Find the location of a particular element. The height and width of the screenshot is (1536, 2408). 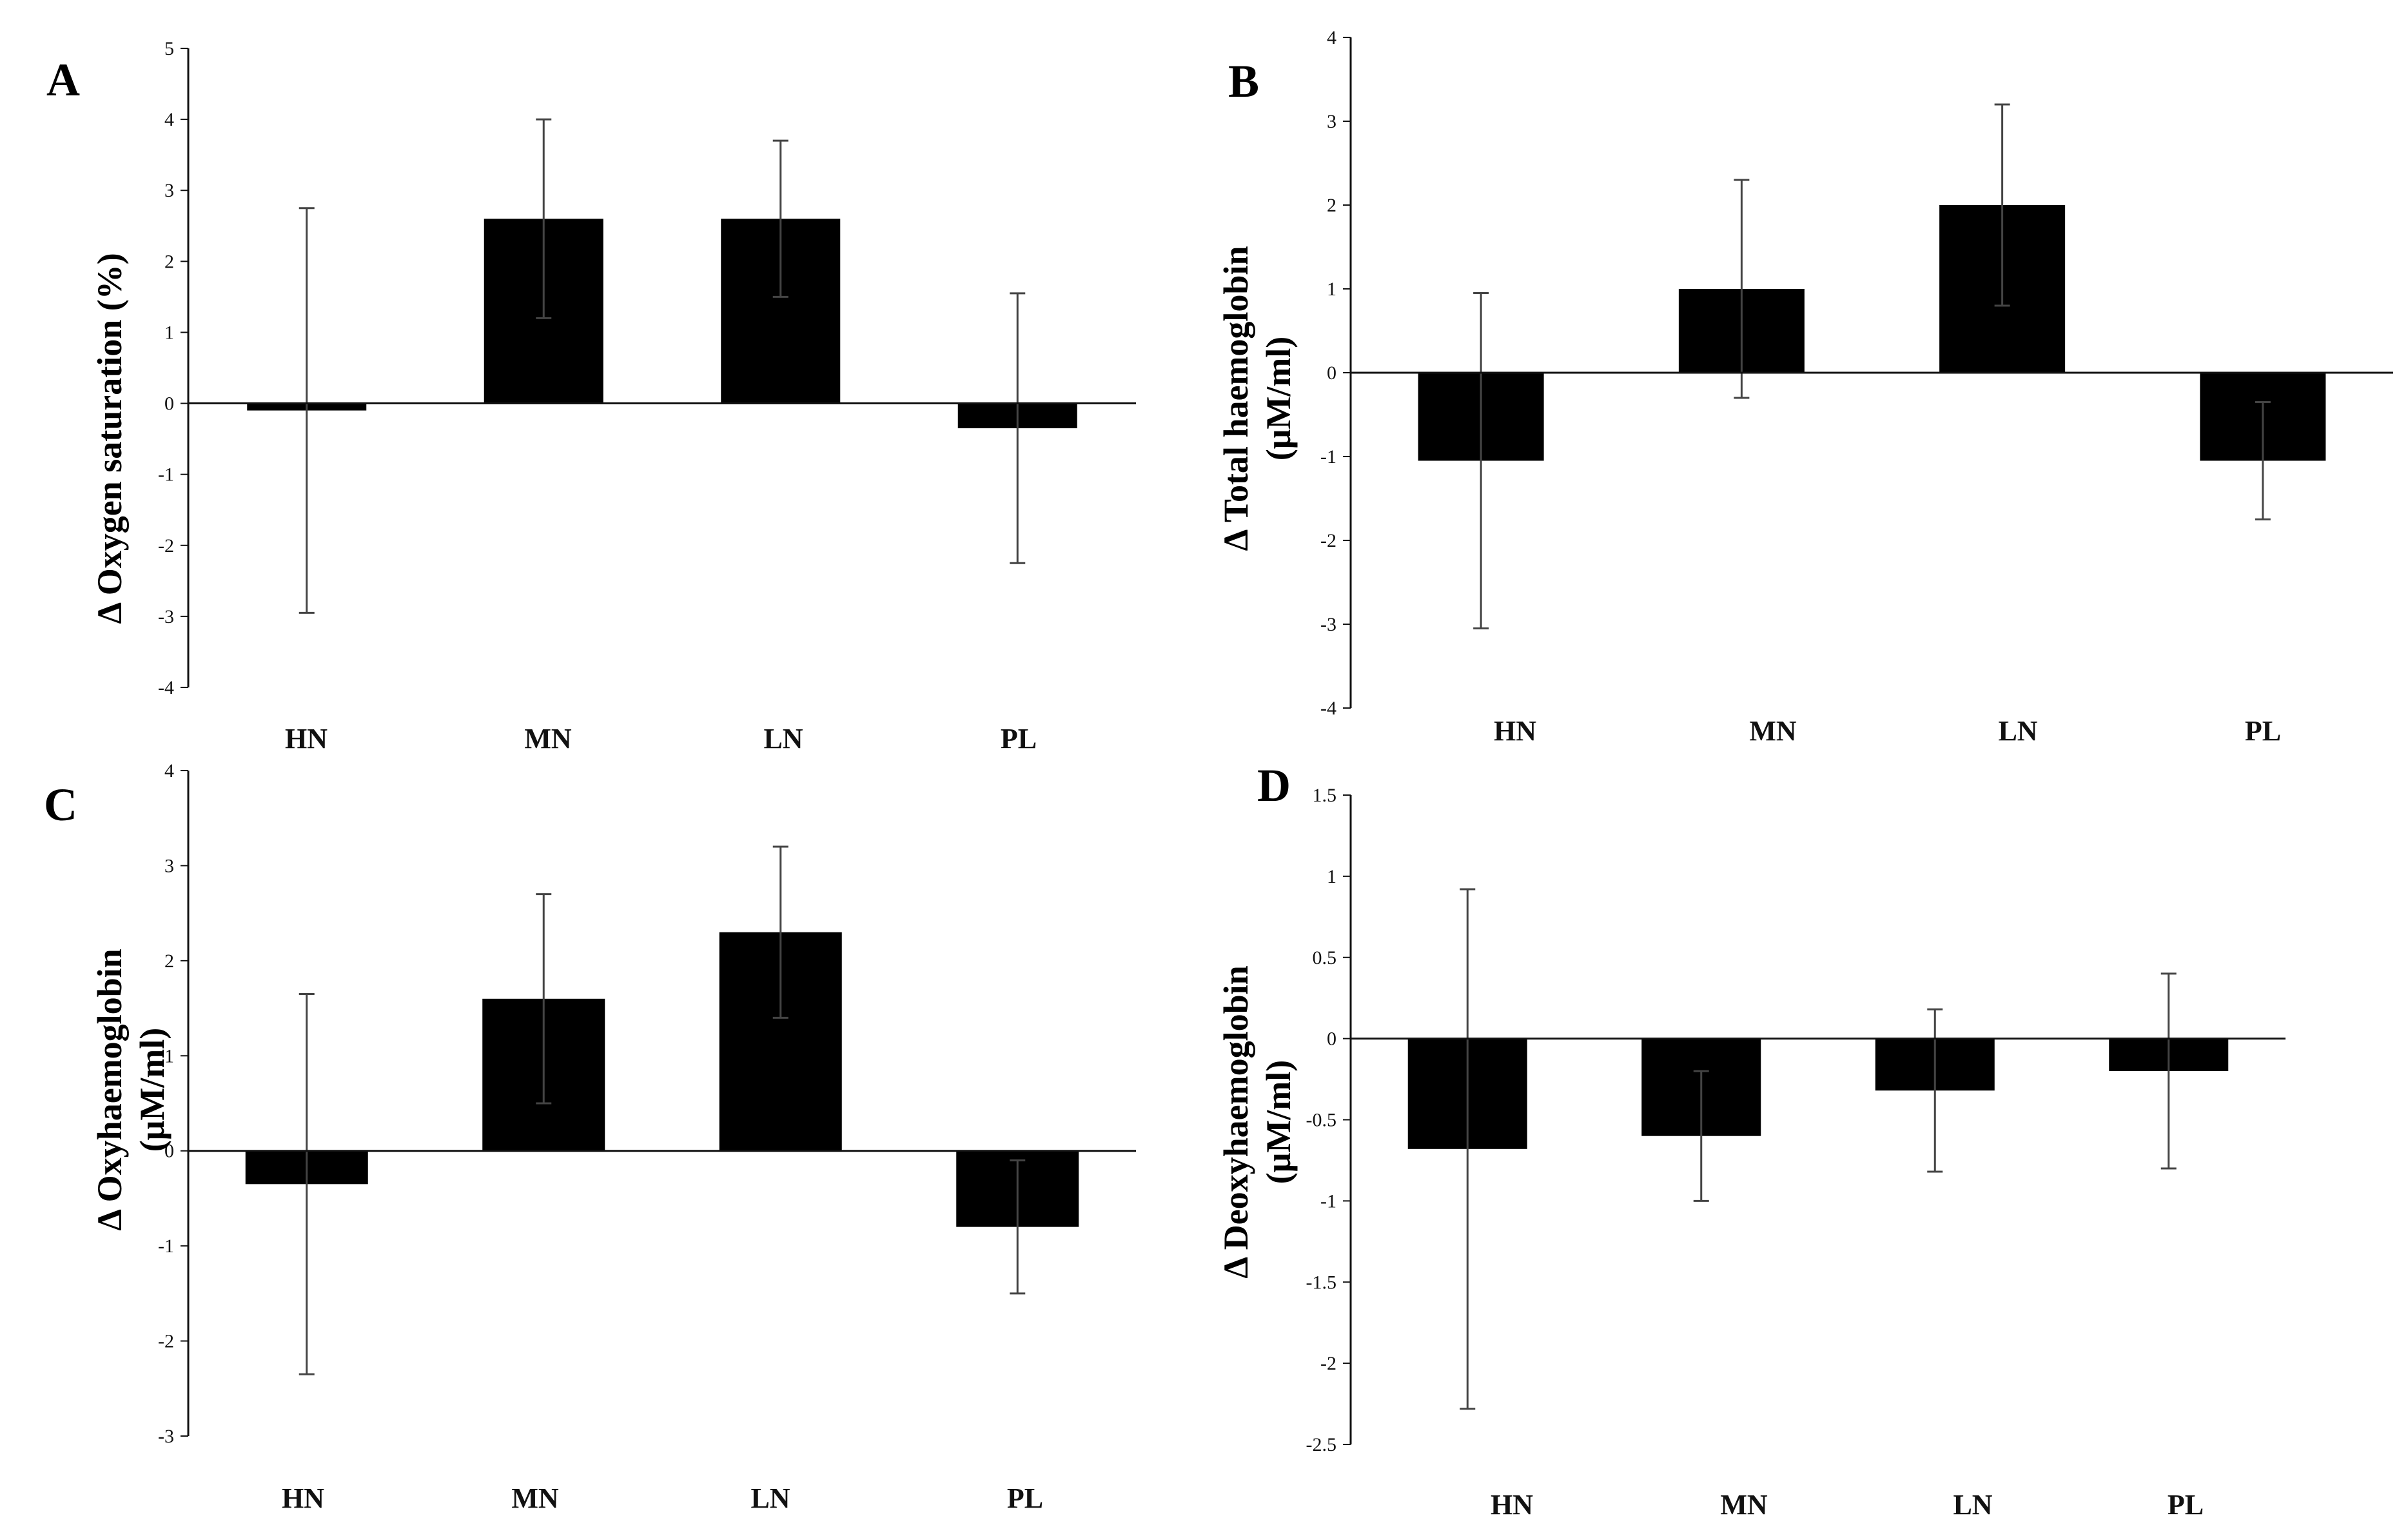

category-label-a-ln: LN is located at coordinates (783, 738).